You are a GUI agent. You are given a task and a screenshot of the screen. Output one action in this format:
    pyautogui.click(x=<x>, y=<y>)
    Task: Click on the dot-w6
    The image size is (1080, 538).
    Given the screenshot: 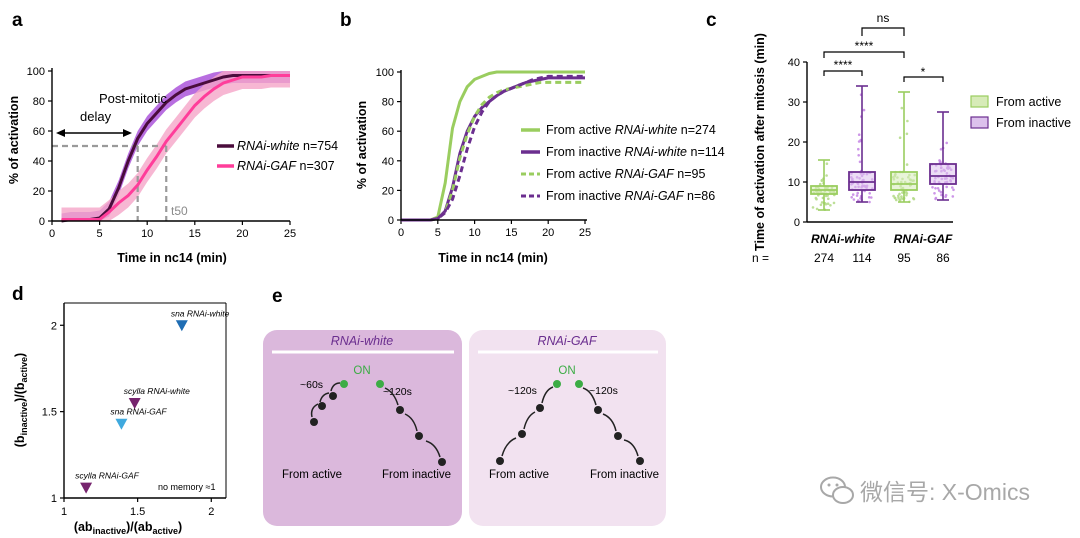 What is the action you would take?
    pyautogui.click(x=442, y=462)
    